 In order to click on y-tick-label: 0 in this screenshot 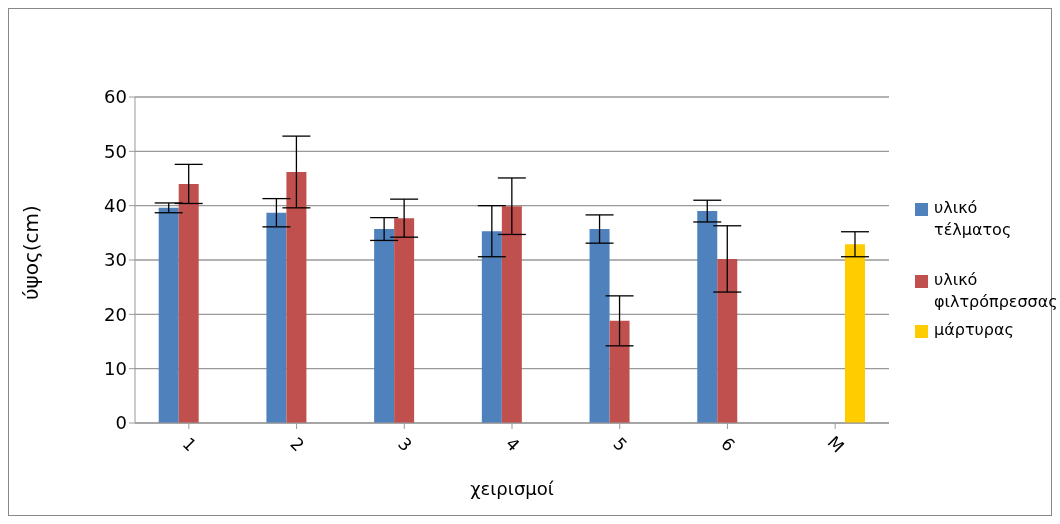, I will do `click(121, 423)`.